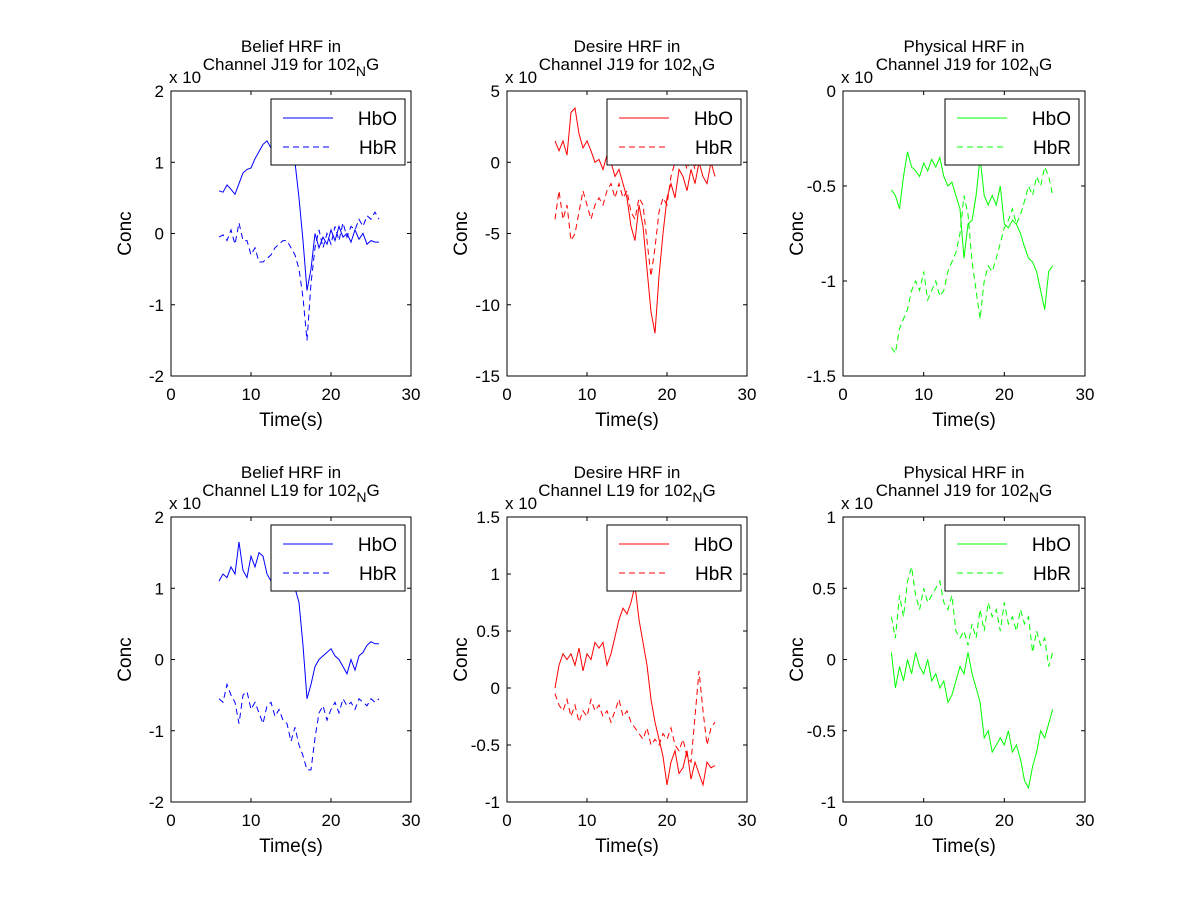 This screenshot has height=905, width=1200. I want to click on y-tick-label: -10, so click(487, 305).